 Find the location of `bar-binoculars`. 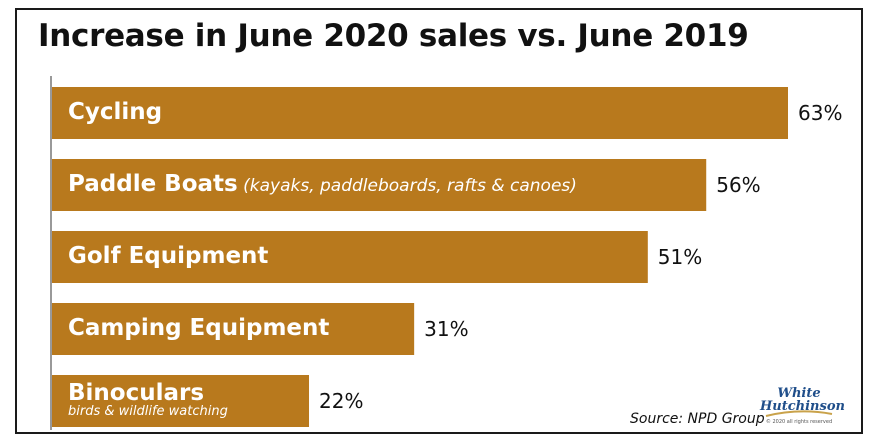

bar-binoculars is located at coordinates (181, 401).